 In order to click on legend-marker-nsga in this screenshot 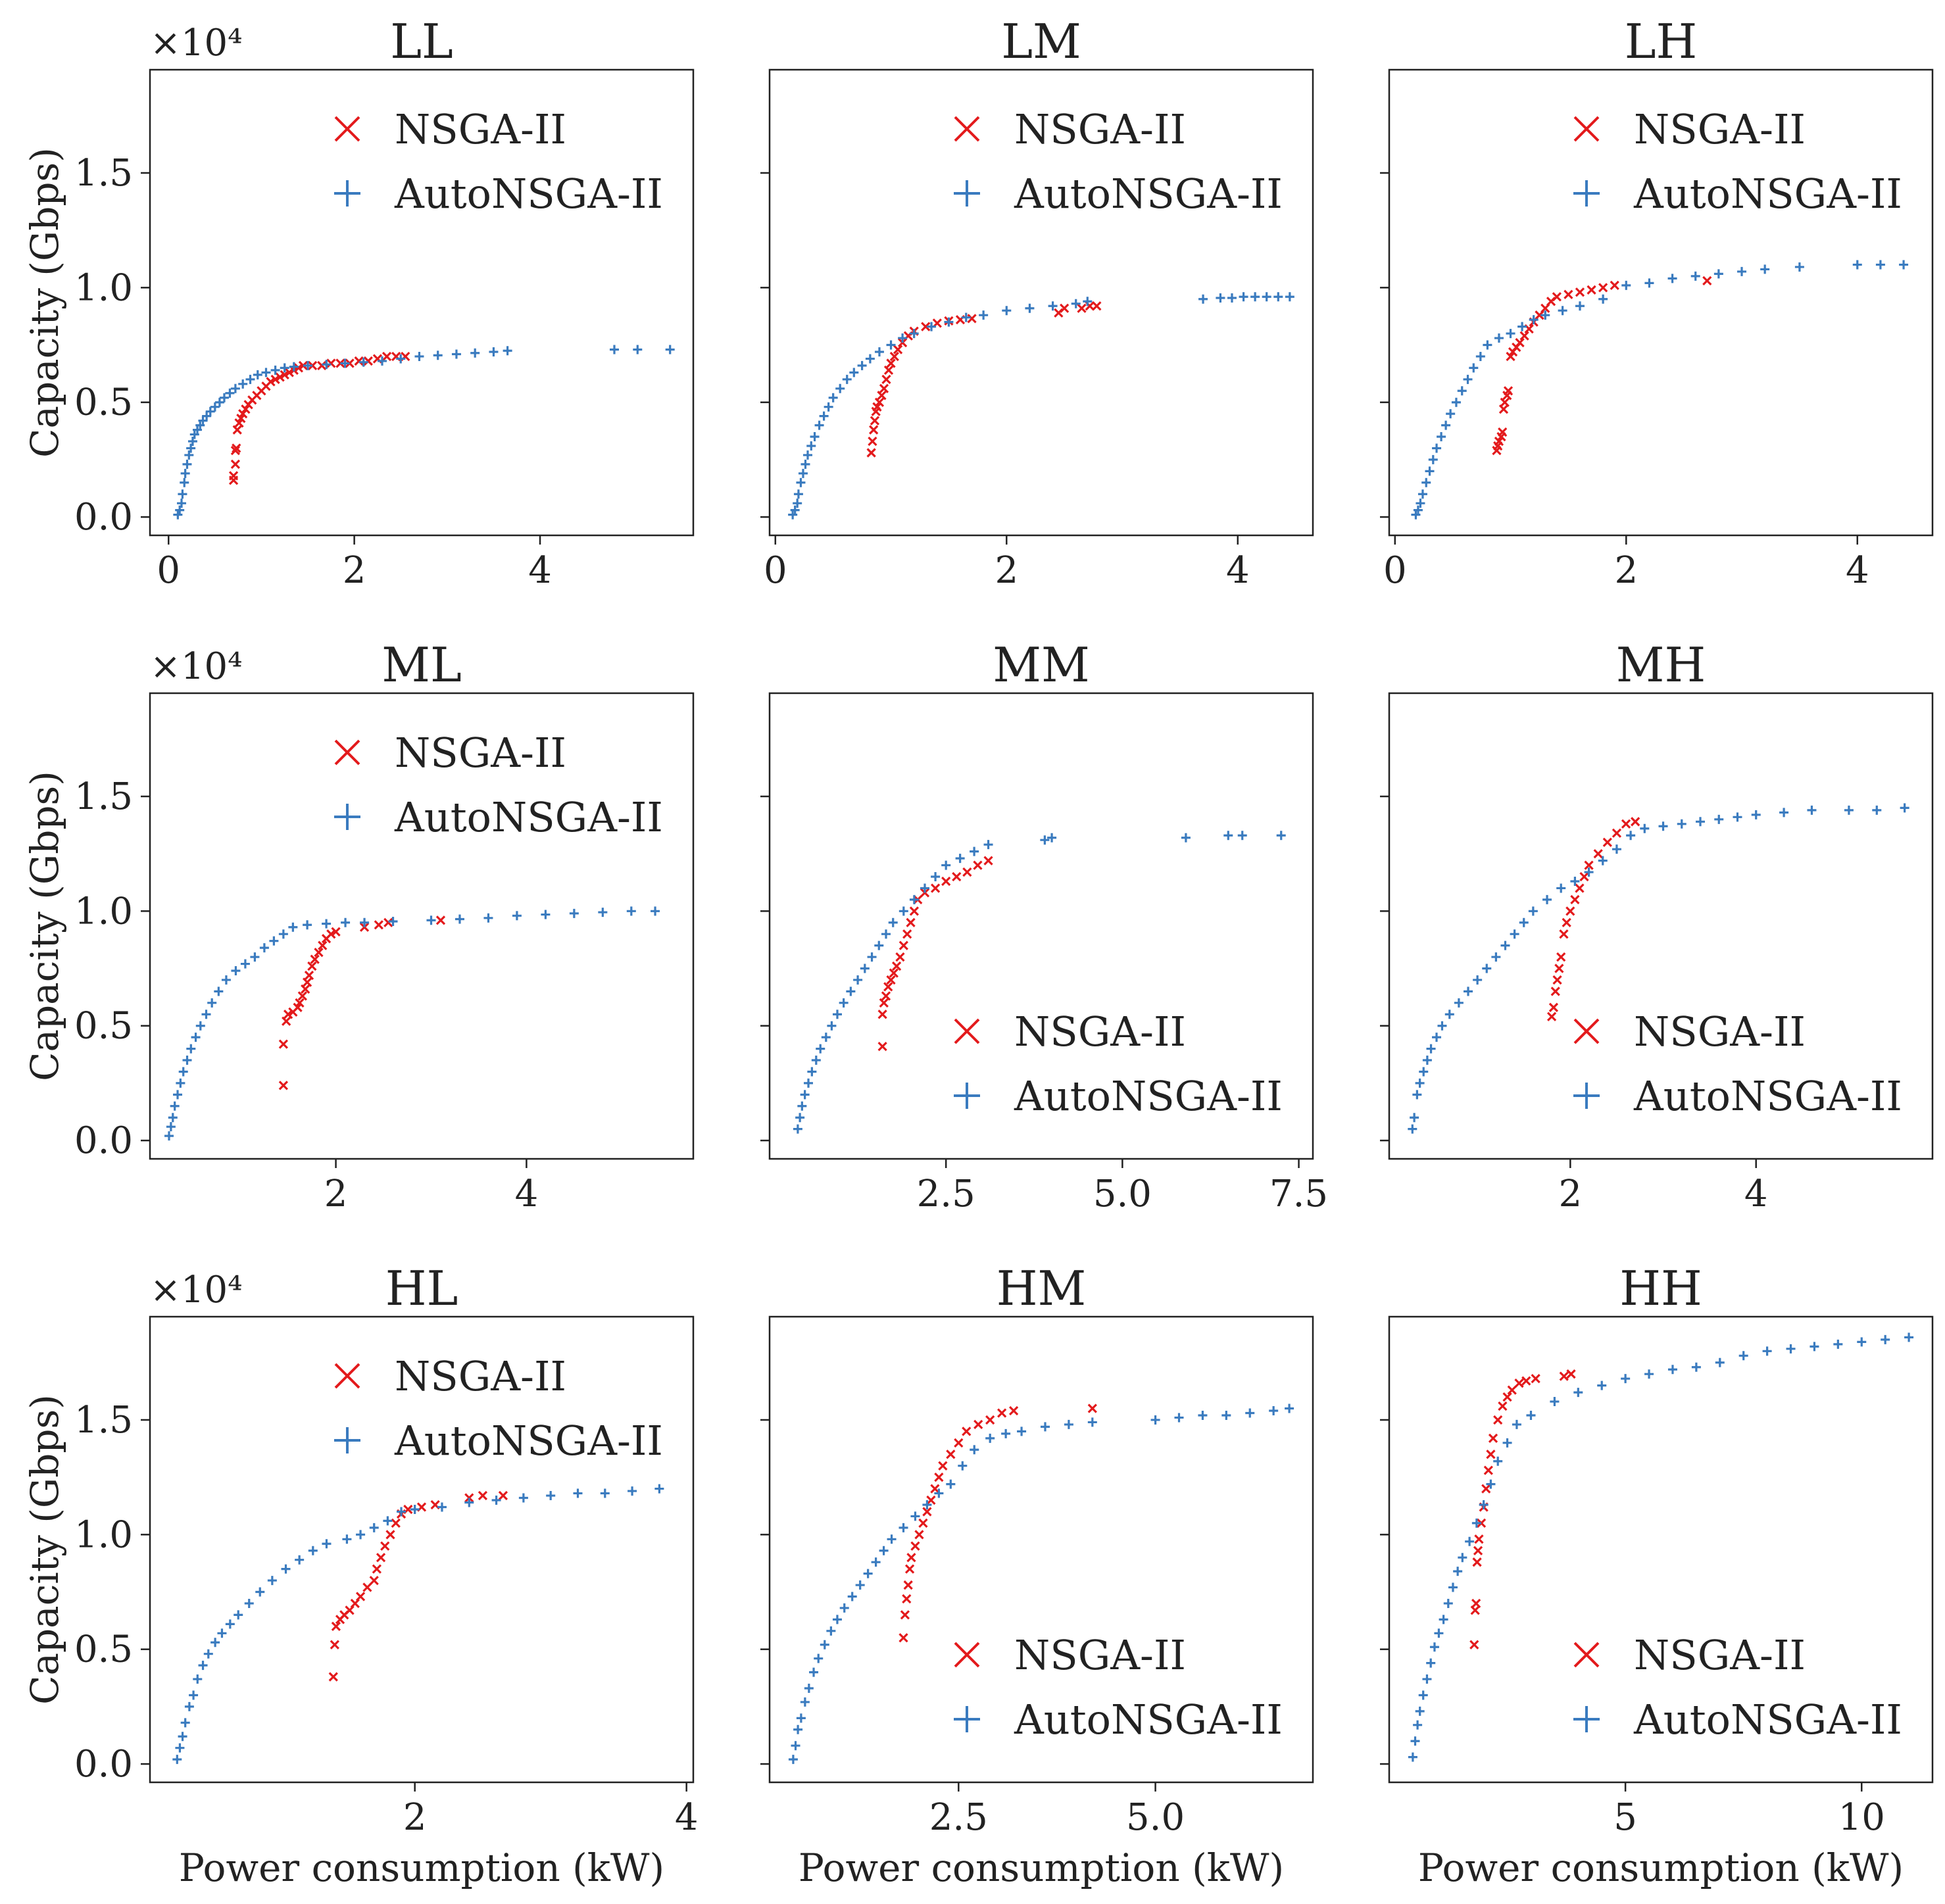, I will do `click(967, 129)`.